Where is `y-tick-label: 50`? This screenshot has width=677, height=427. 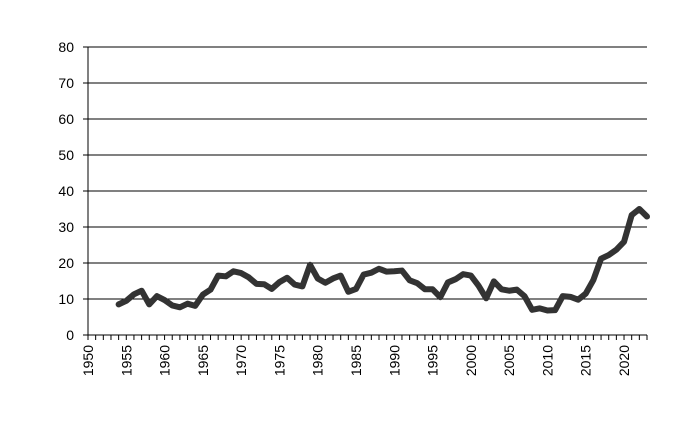
y-tick-label: 50 is located at coordinates (66, 155).